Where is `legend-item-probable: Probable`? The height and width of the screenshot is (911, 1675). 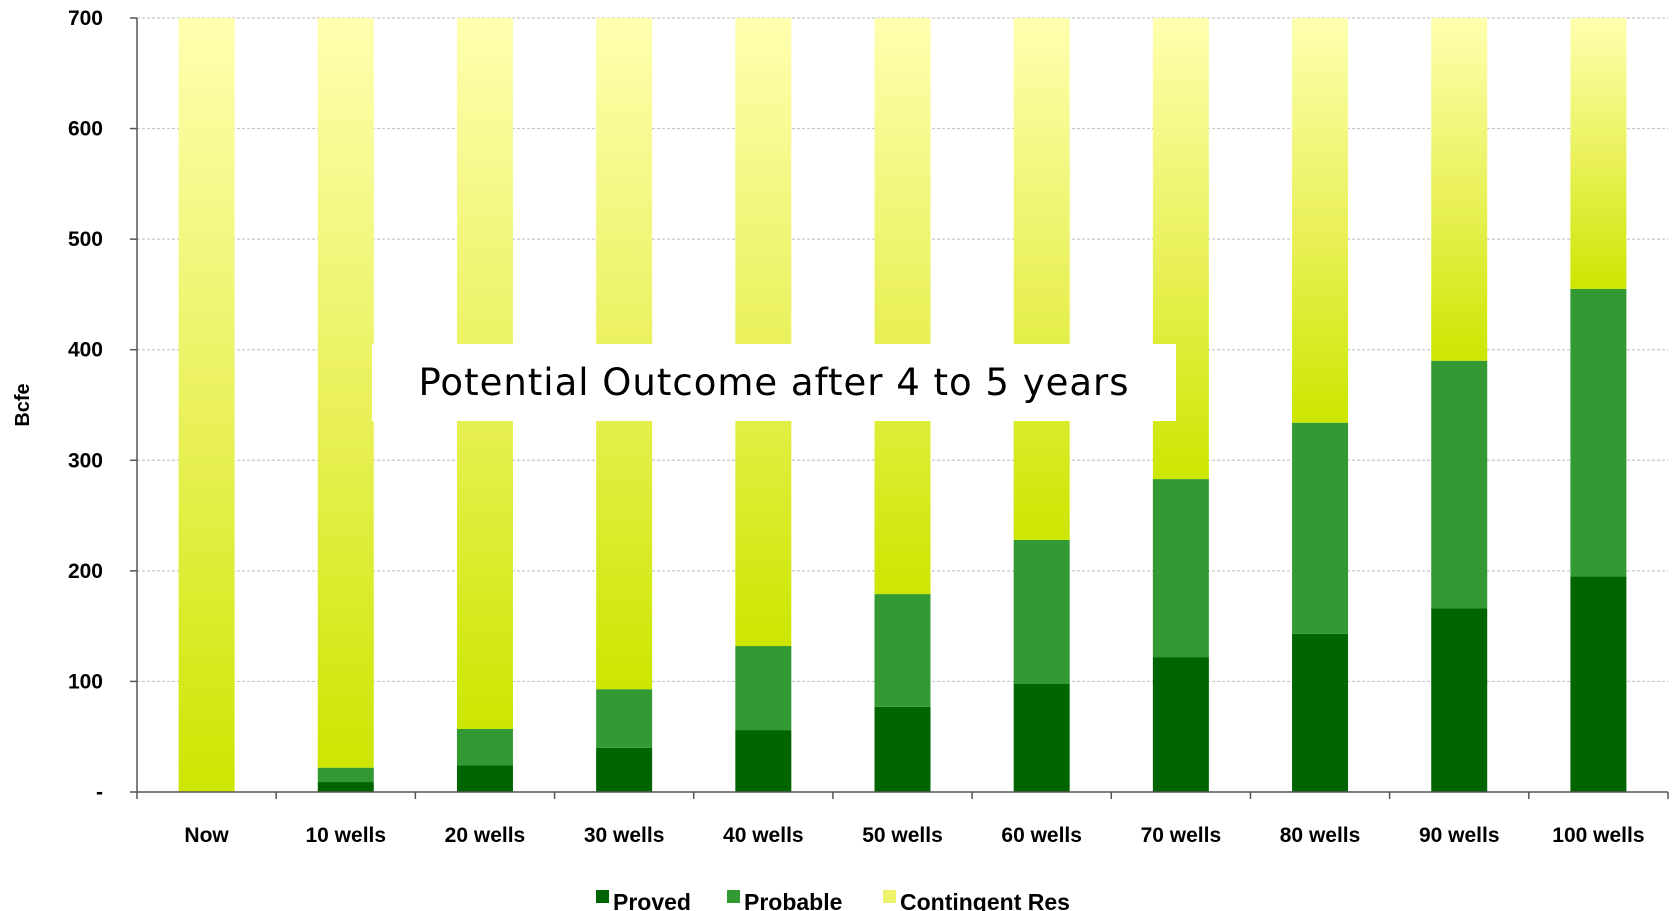 legend-item-probable: Probable is located at coordinates (784, 900).